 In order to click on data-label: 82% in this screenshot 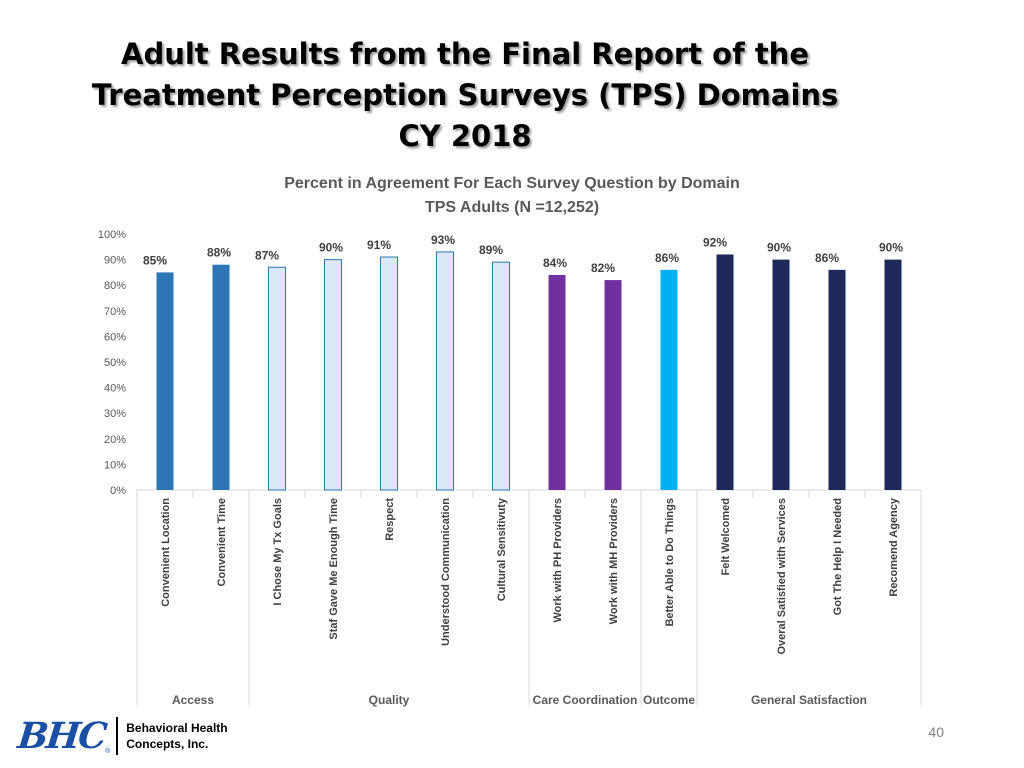, I will do `click(603, 268)`.